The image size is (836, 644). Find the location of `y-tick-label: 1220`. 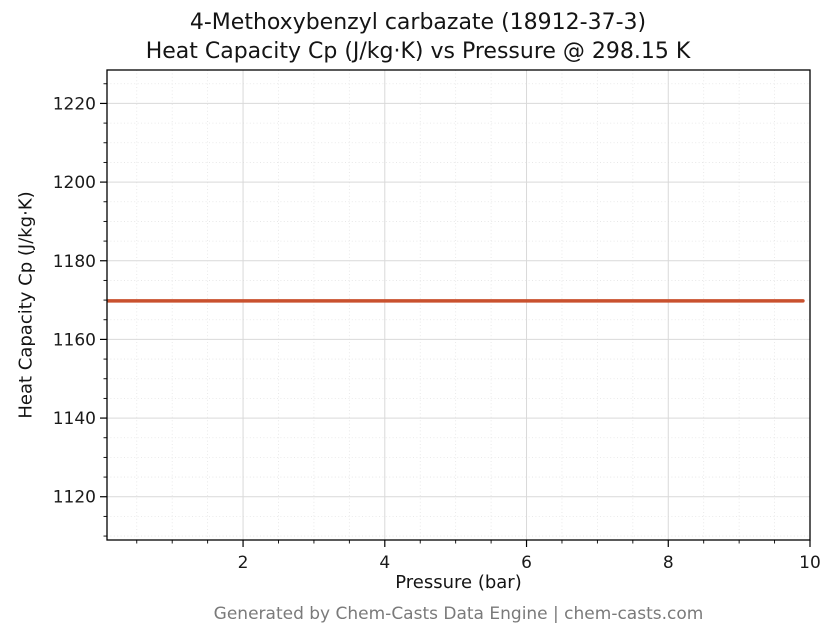

y-tick-label: 1220 is located at coordinates (74, 104).